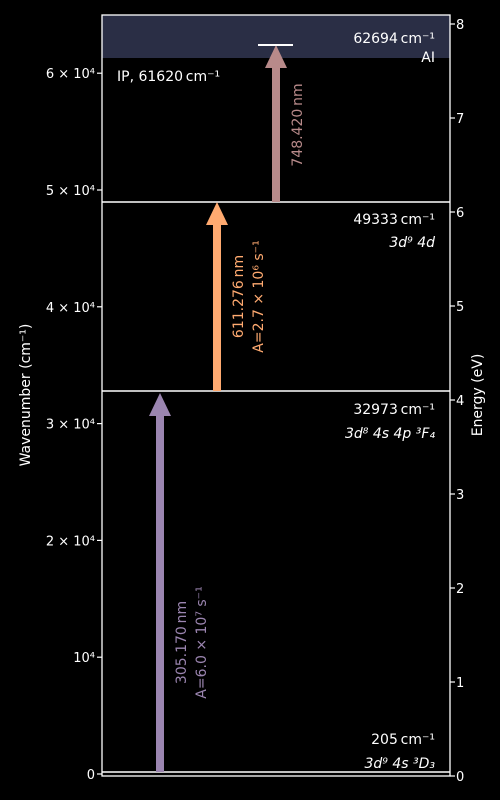 The height and width of the screenshot is (800, 500). Describe the element at coordinates (460, 213) in the screenshot. I see `right-tick-label: 6` at that location.